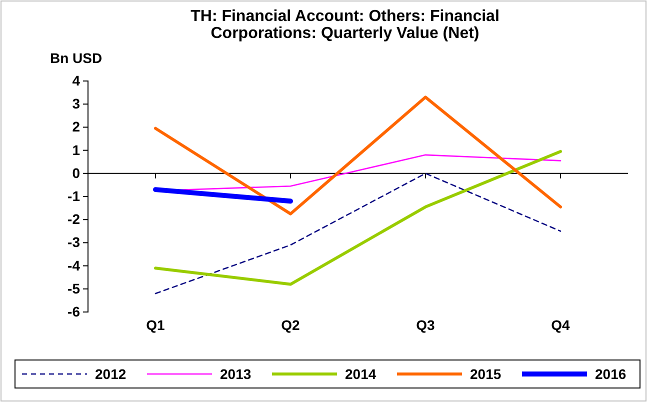 The height and width of the screenshot is (402, 647). I want to click on y-tick-label: -1, so click(74, 196).